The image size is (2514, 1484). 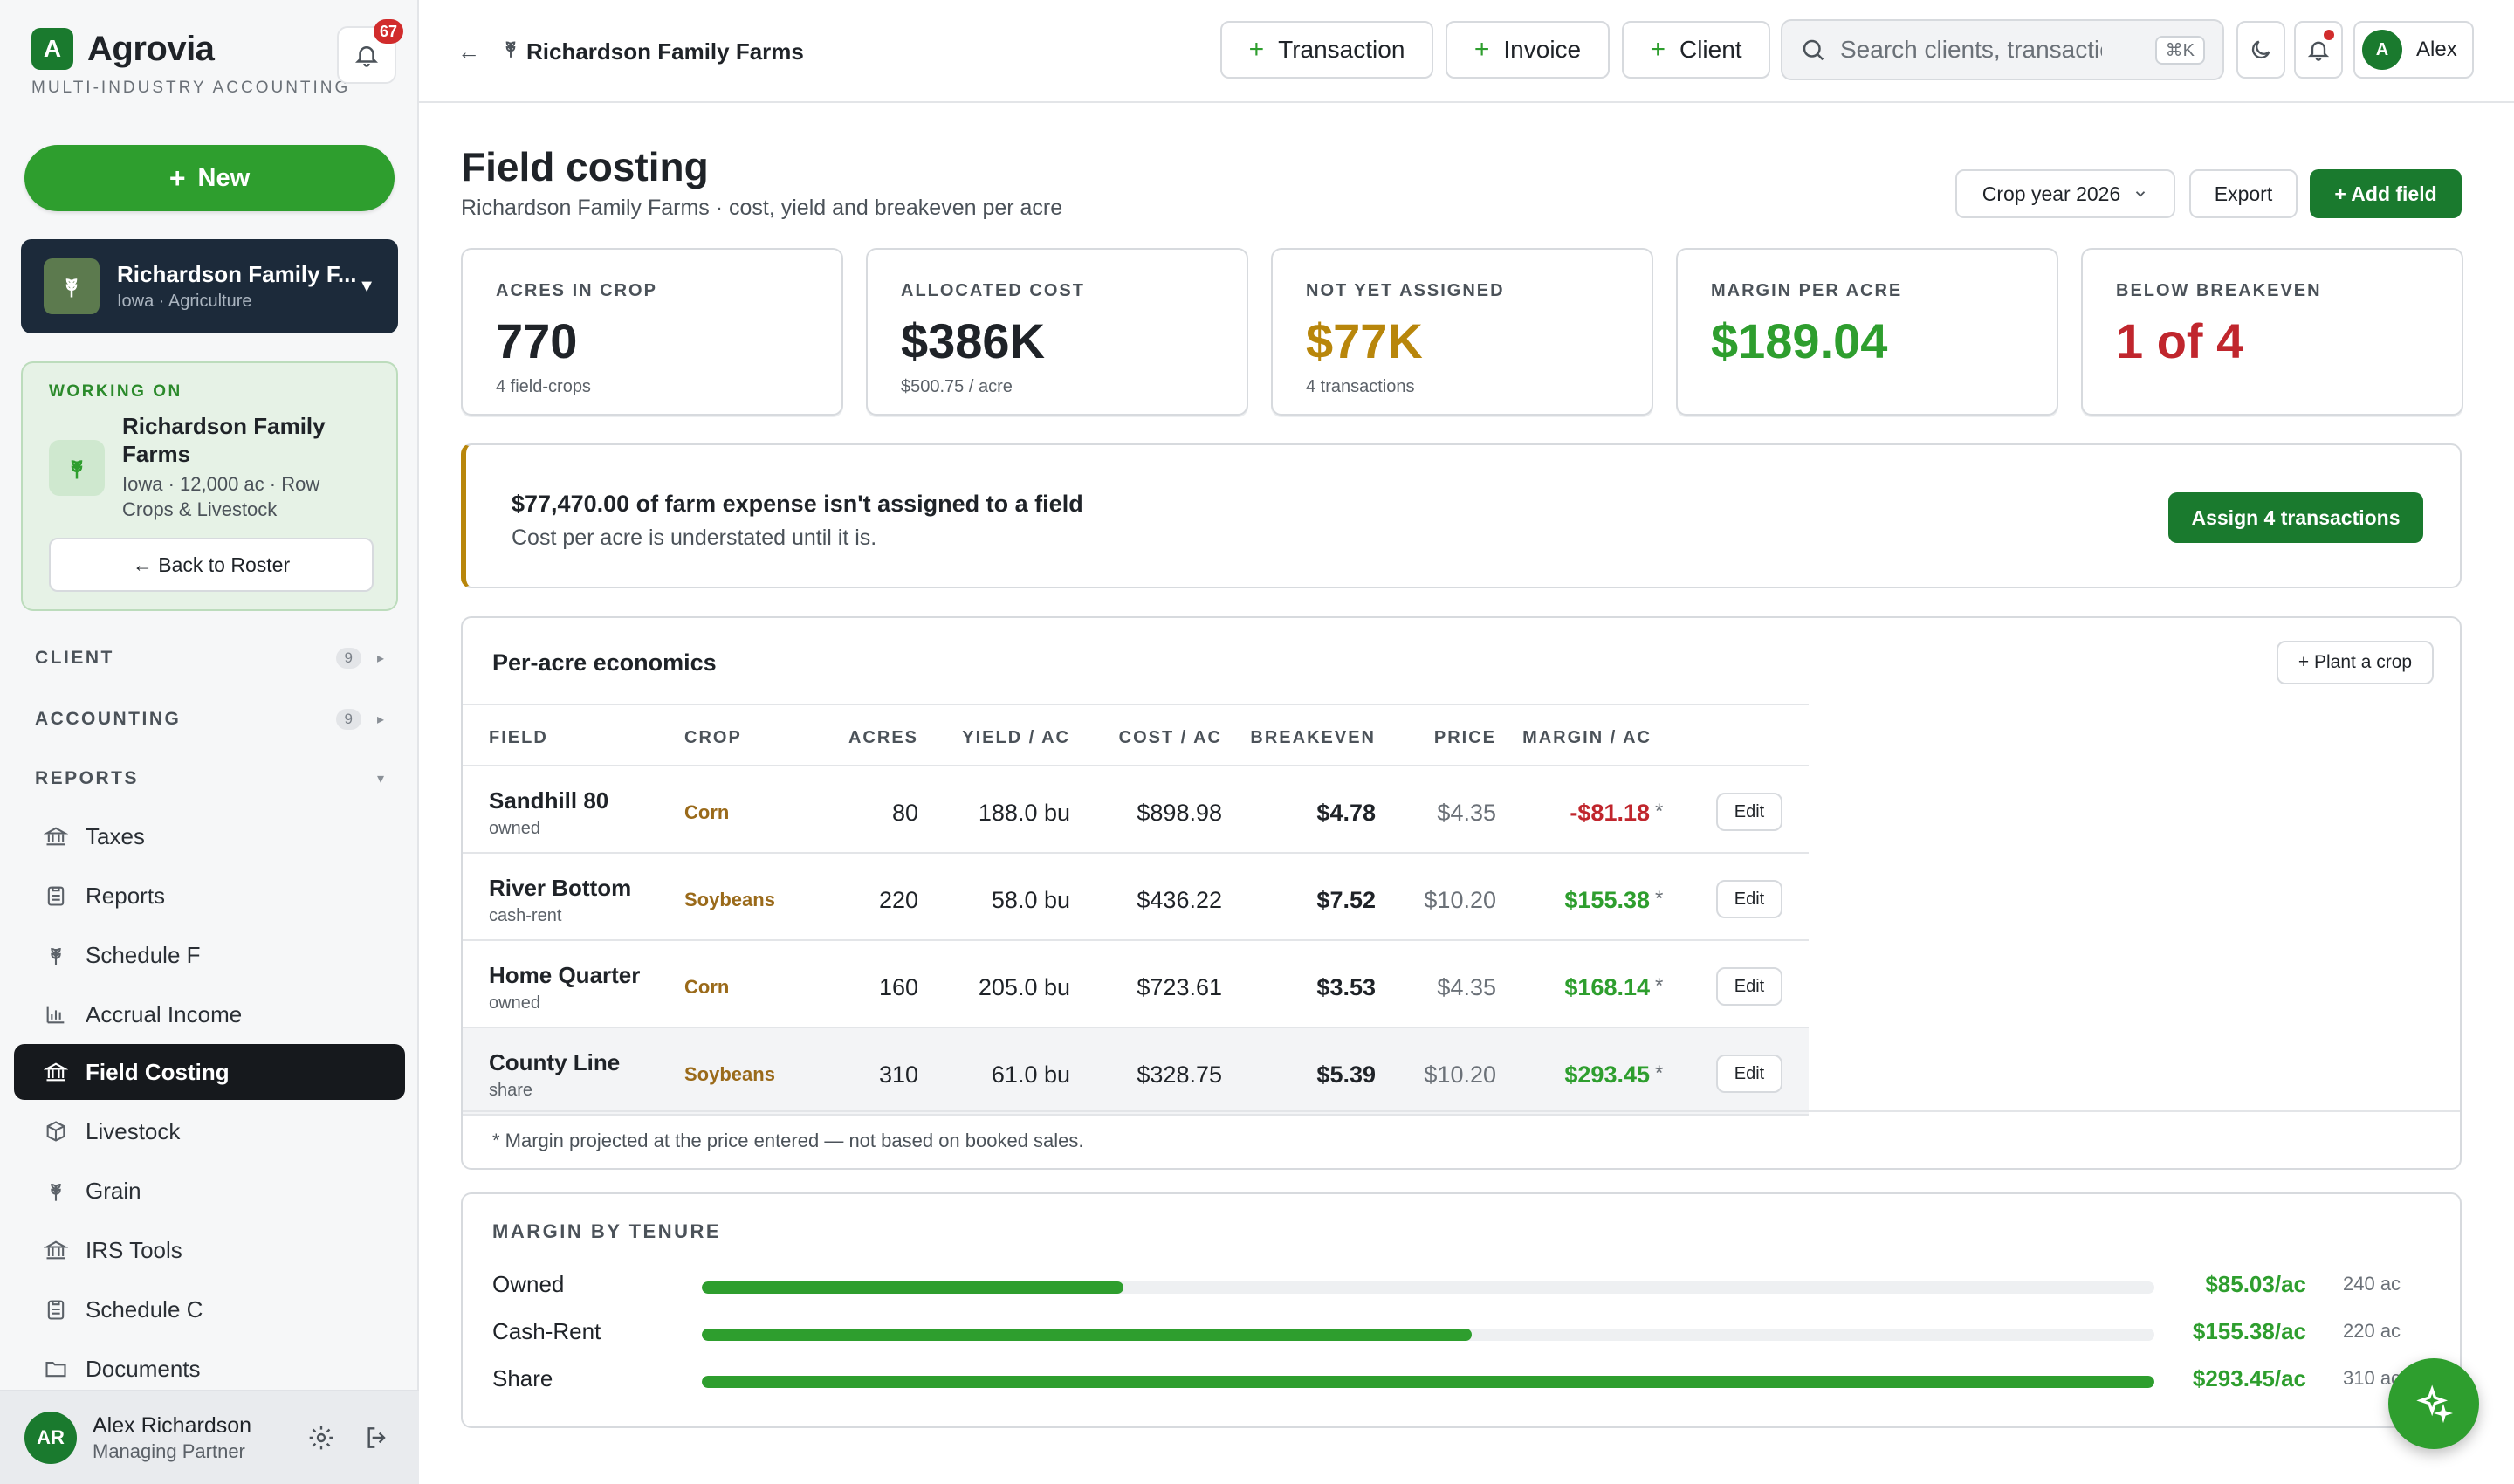 What do you see at coordinates (1607, 900) in the screenshot?
I see `margin-value: $155.38` at bounding box center [1607, 900].